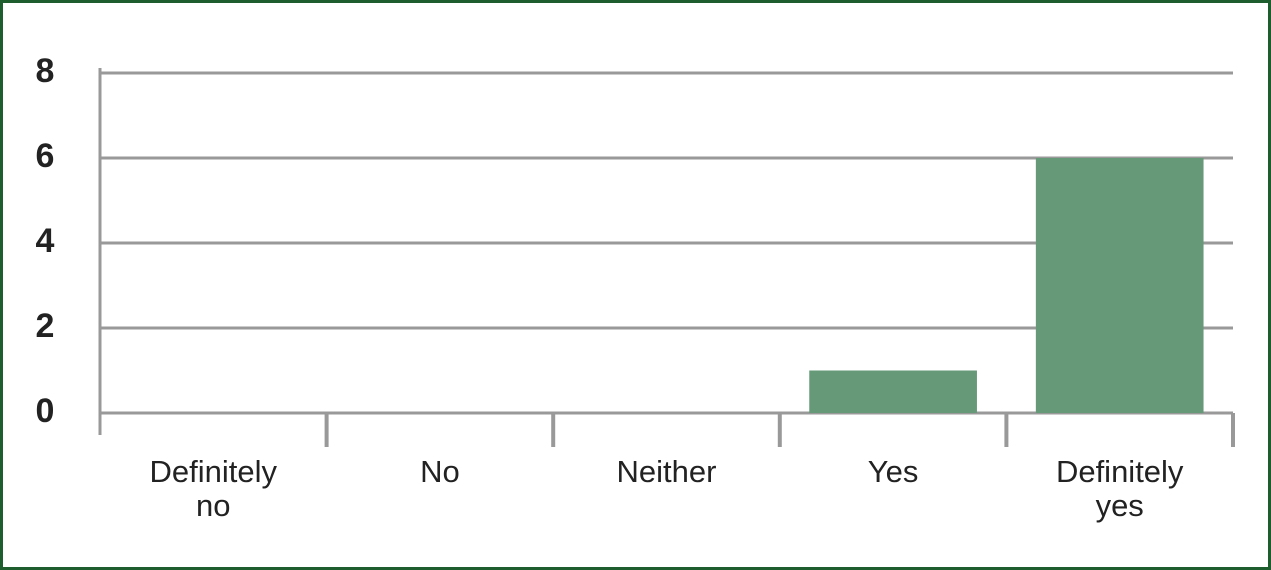 This screenshot has height=570, width=1271. What do you see at coordinates (213, 488) in the screenshot?
I see `x-tick-label: Definitely no` at bounding box center [213, 488].